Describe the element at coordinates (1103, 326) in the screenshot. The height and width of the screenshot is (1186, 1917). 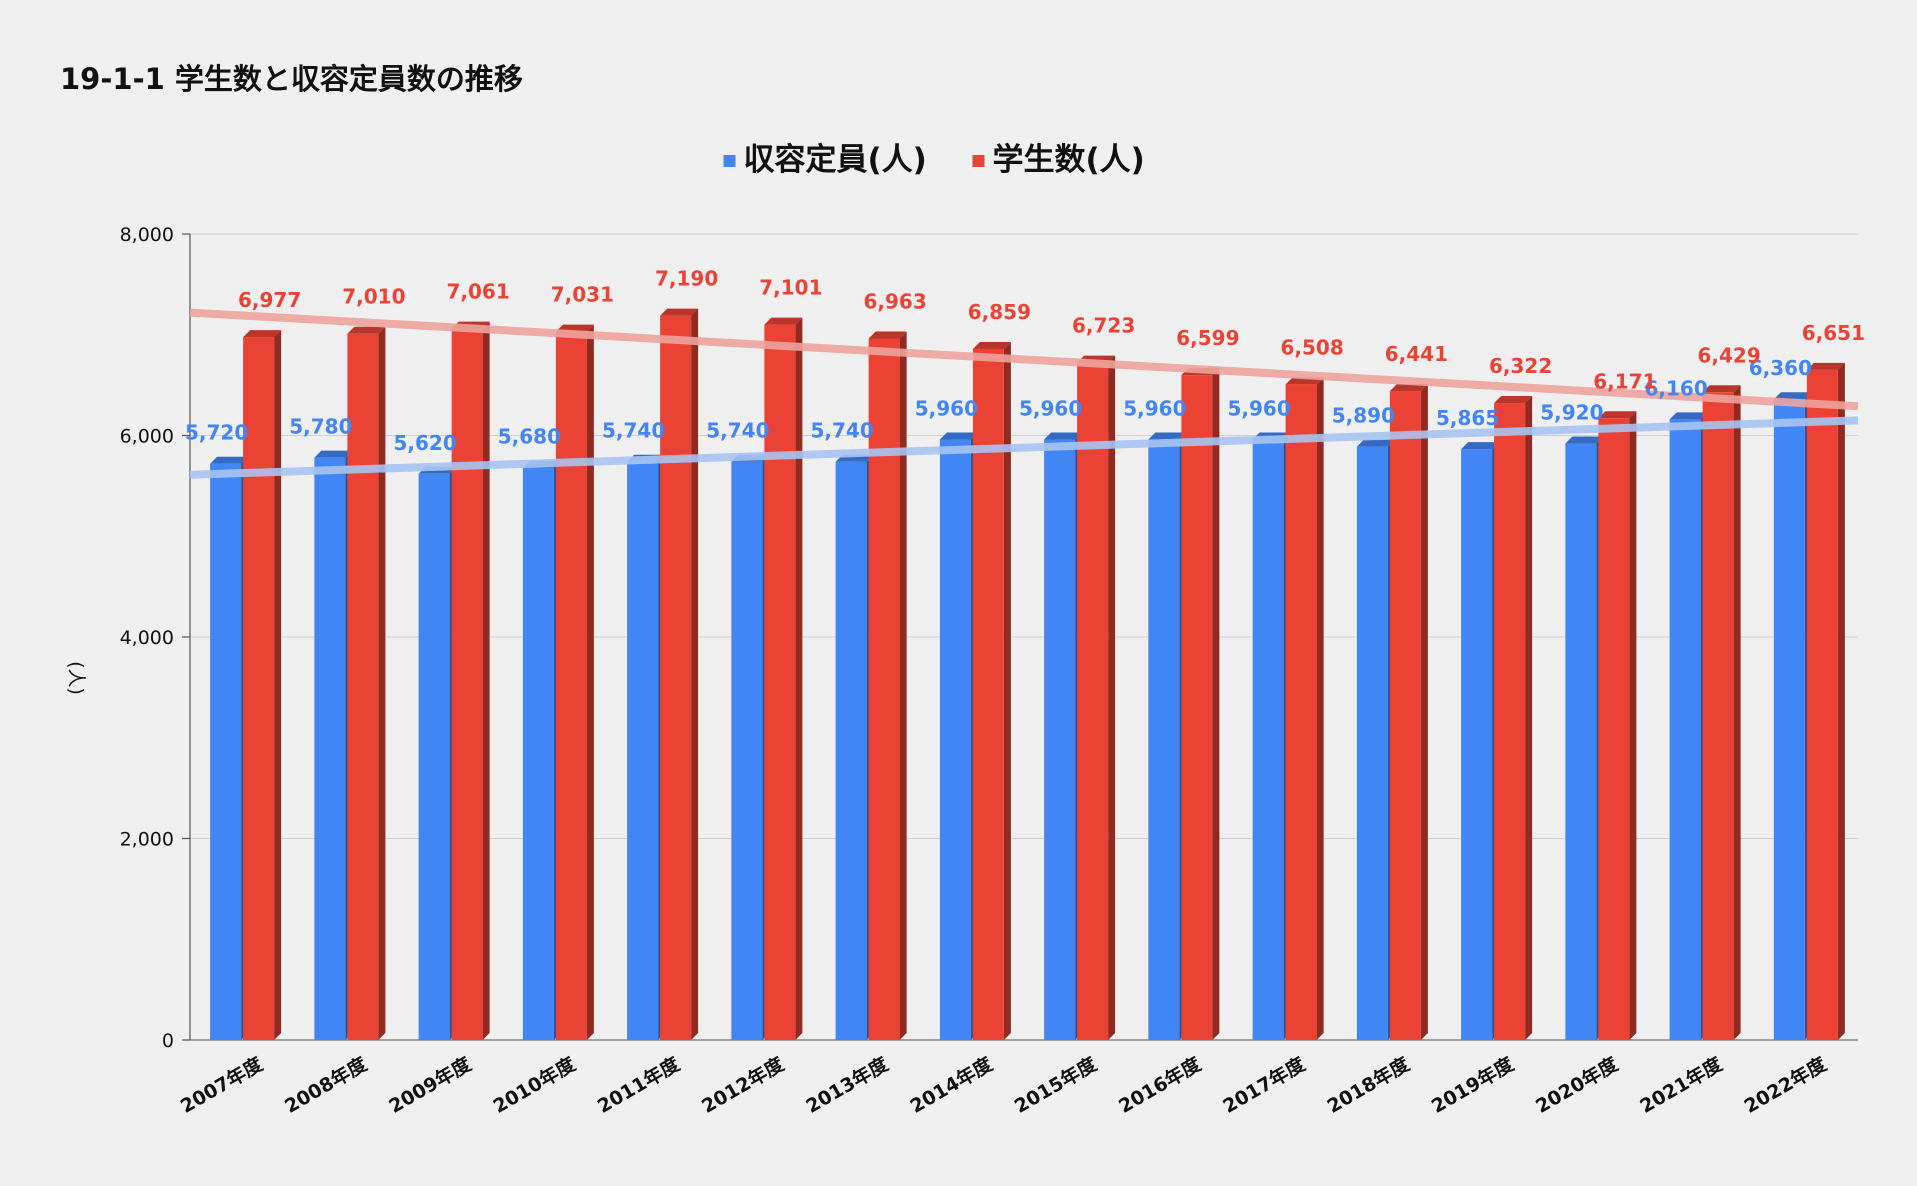
I see `students-data-label: 6,723` at that location.